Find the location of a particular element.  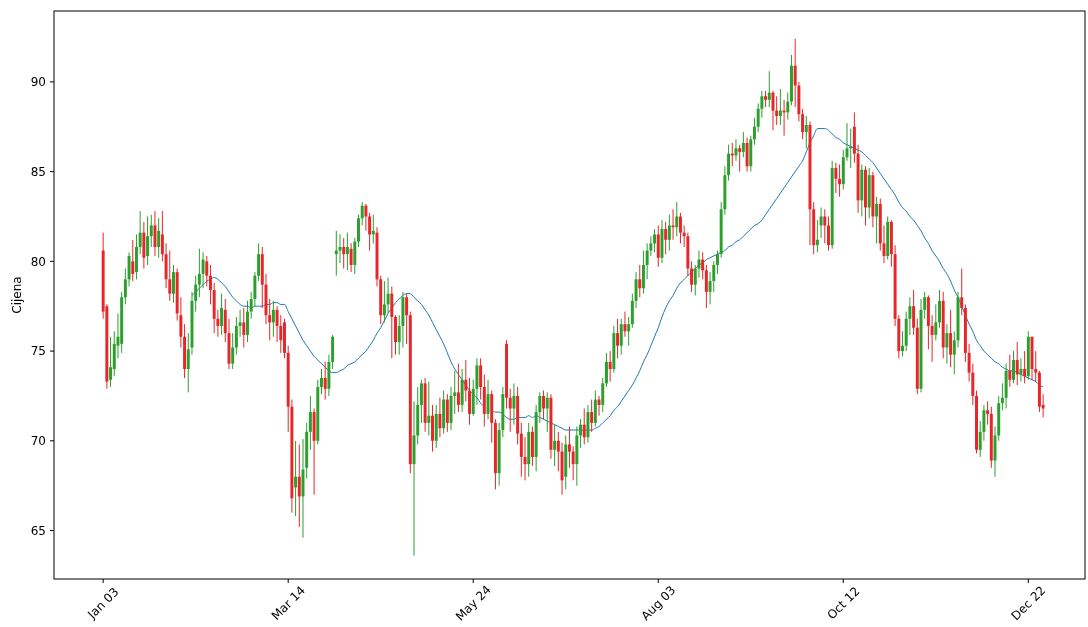

y-tick-label: 85 is located at coordinates (38, 171).